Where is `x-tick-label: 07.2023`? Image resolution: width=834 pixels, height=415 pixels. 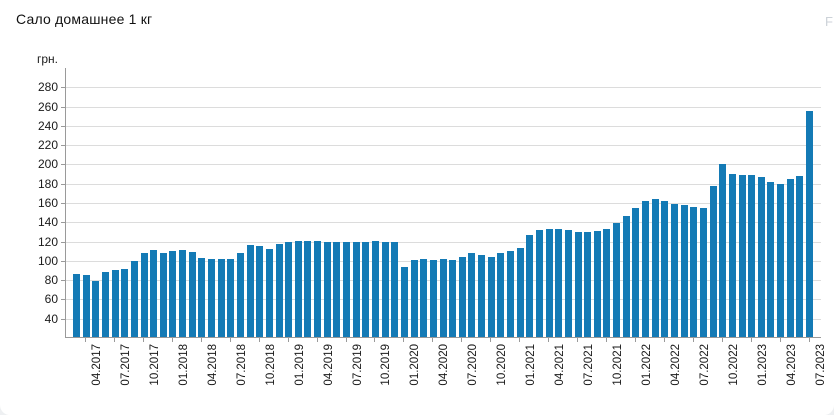
x-tick-label: 07.2023 is located at coordinates (820, 365).